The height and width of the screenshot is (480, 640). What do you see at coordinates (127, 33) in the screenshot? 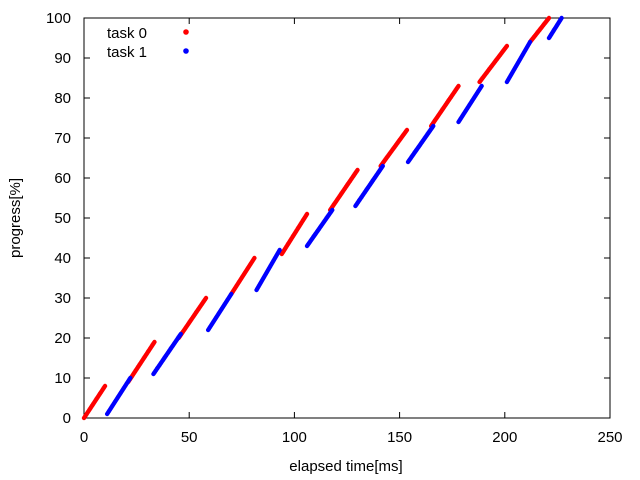
I see `legend-label-task-0: task 0` at bounding box center [127, 33].